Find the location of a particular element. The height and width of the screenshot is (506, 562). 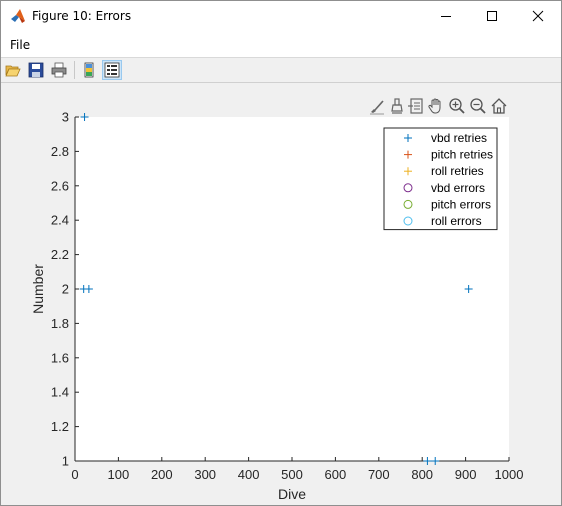

y-tick-label: 2.2 is located at coordinates (60, 254).